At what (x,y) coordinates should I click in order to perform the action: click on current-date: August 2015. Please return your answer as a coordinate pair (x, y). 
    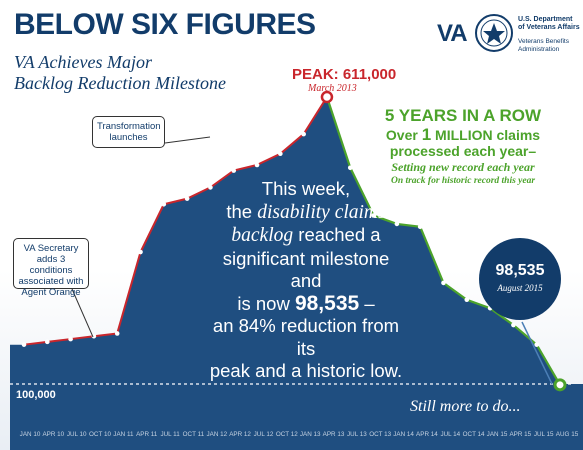
    Looking at the image, I should click on (520, 288).